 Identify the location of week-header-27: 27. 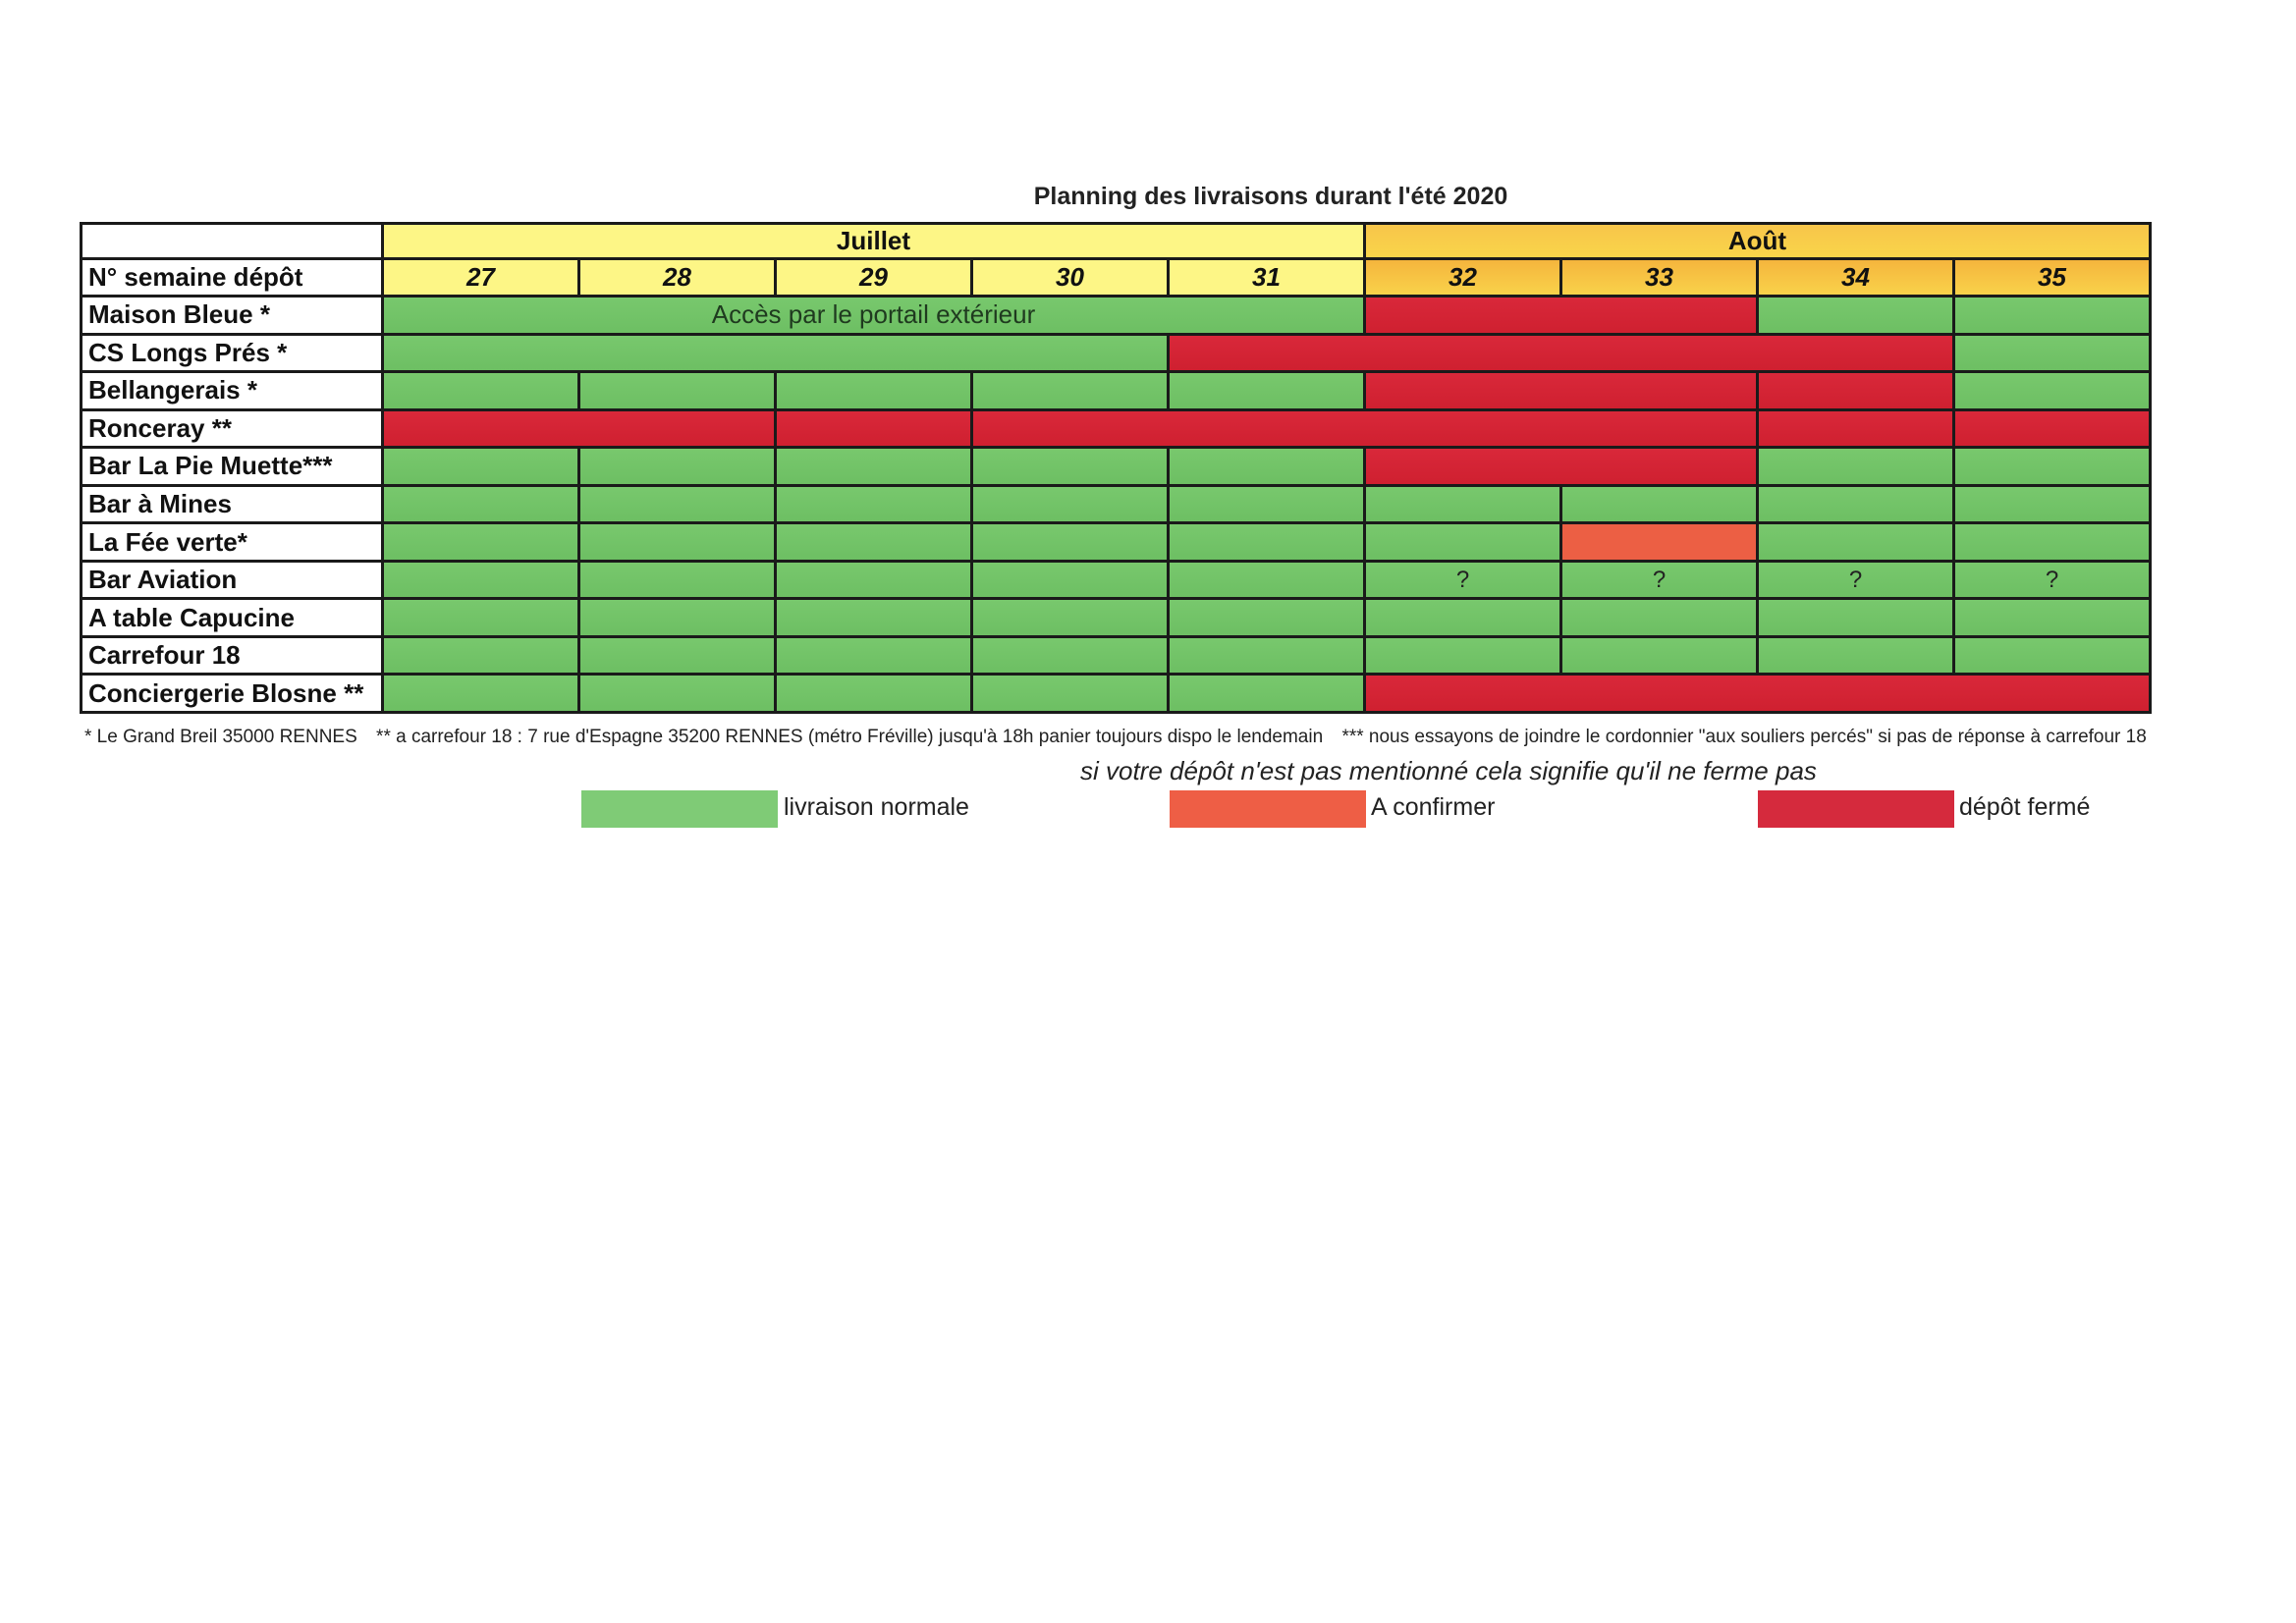
(482, 278).